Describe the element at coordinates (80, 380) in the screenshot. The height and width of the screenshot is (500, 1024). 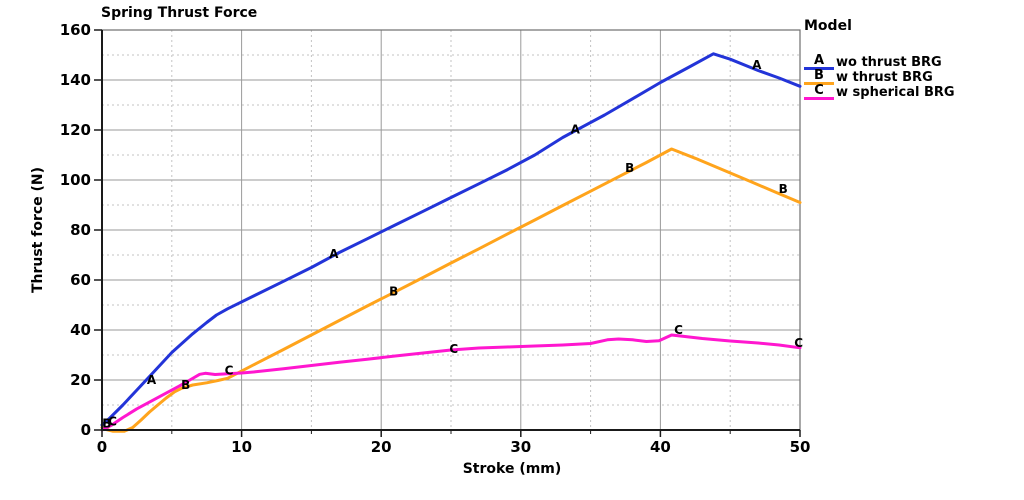
I see `y-tick-label: 20` at that location.